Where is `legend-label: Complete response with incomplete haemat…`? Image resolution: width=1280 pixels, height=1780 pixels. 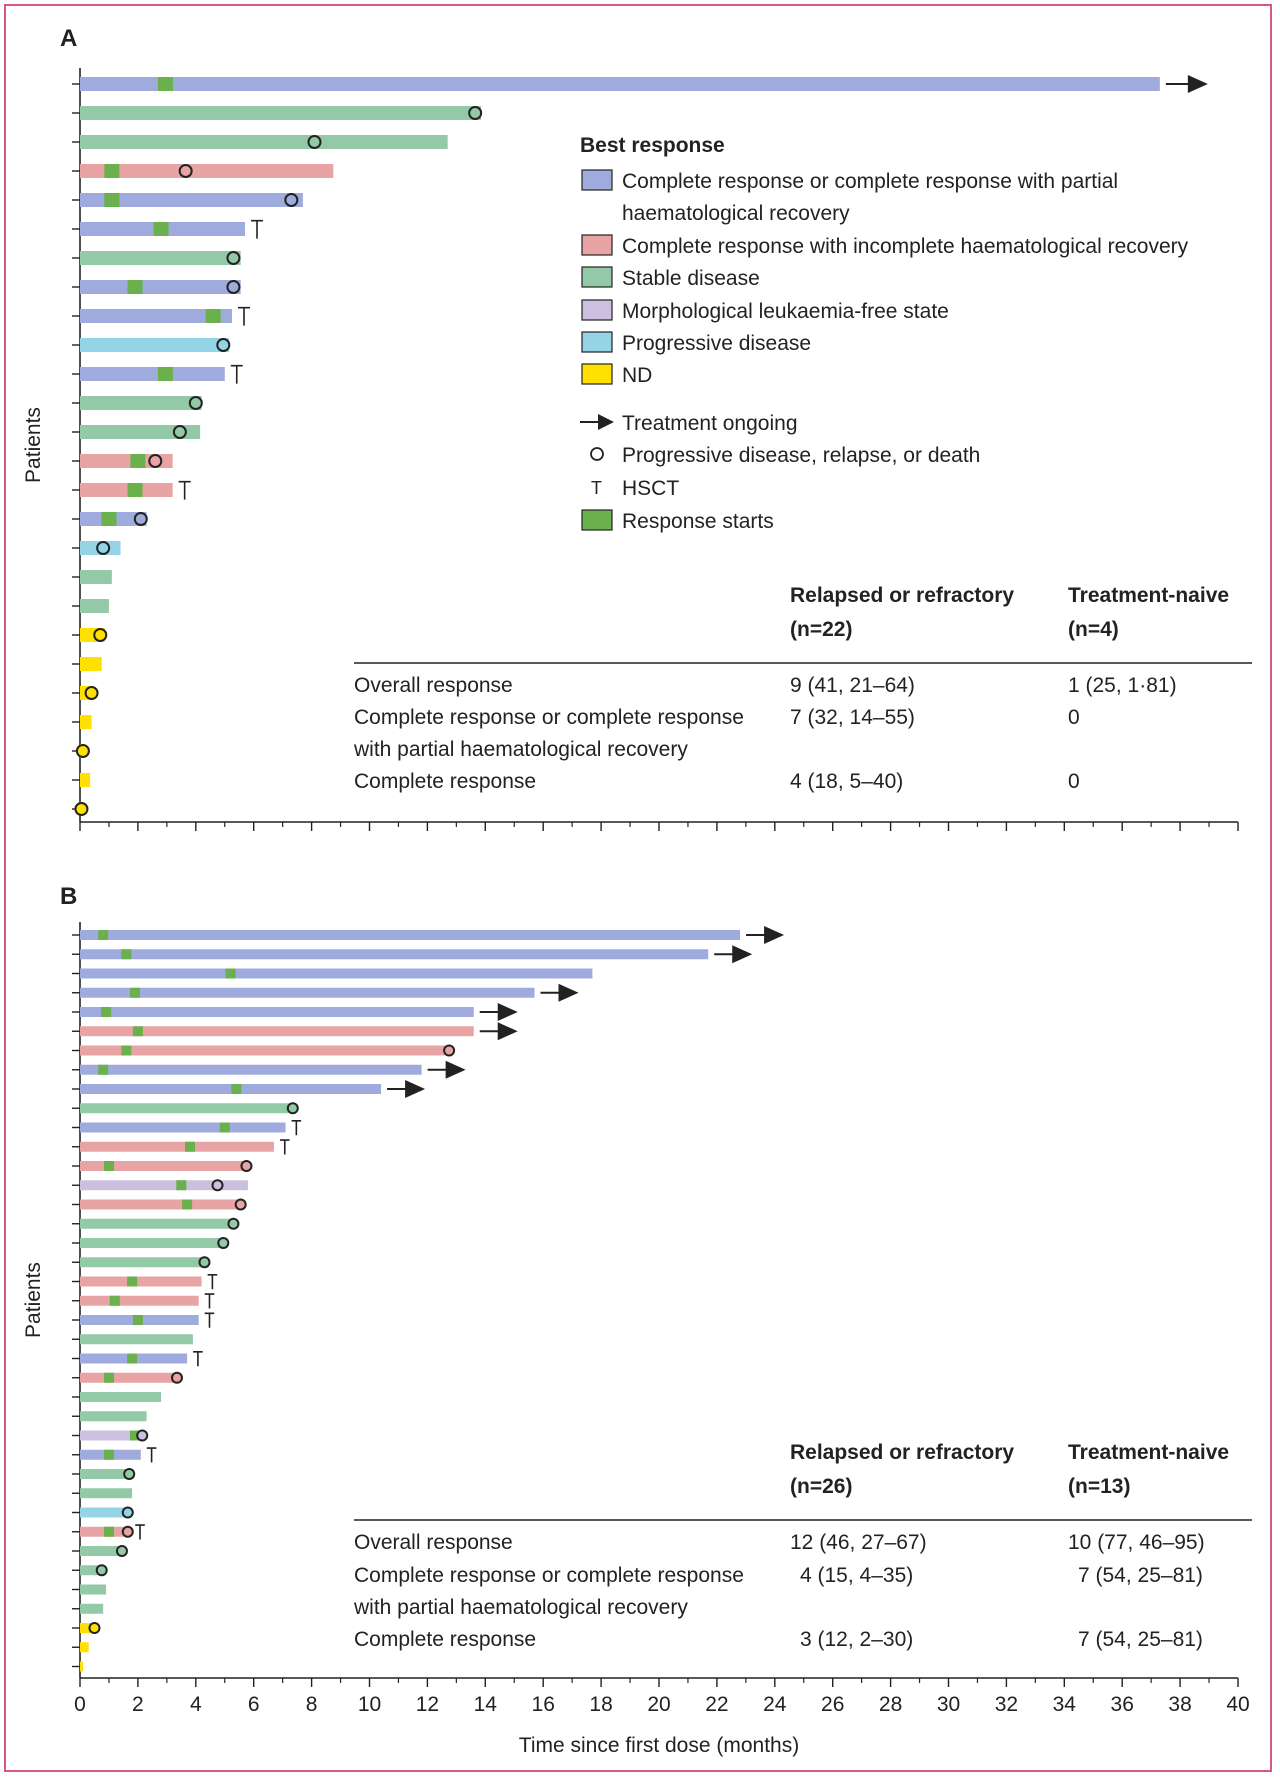
legend-label: Complete response with incomplete haemat… is located at coordinates (905, 246).